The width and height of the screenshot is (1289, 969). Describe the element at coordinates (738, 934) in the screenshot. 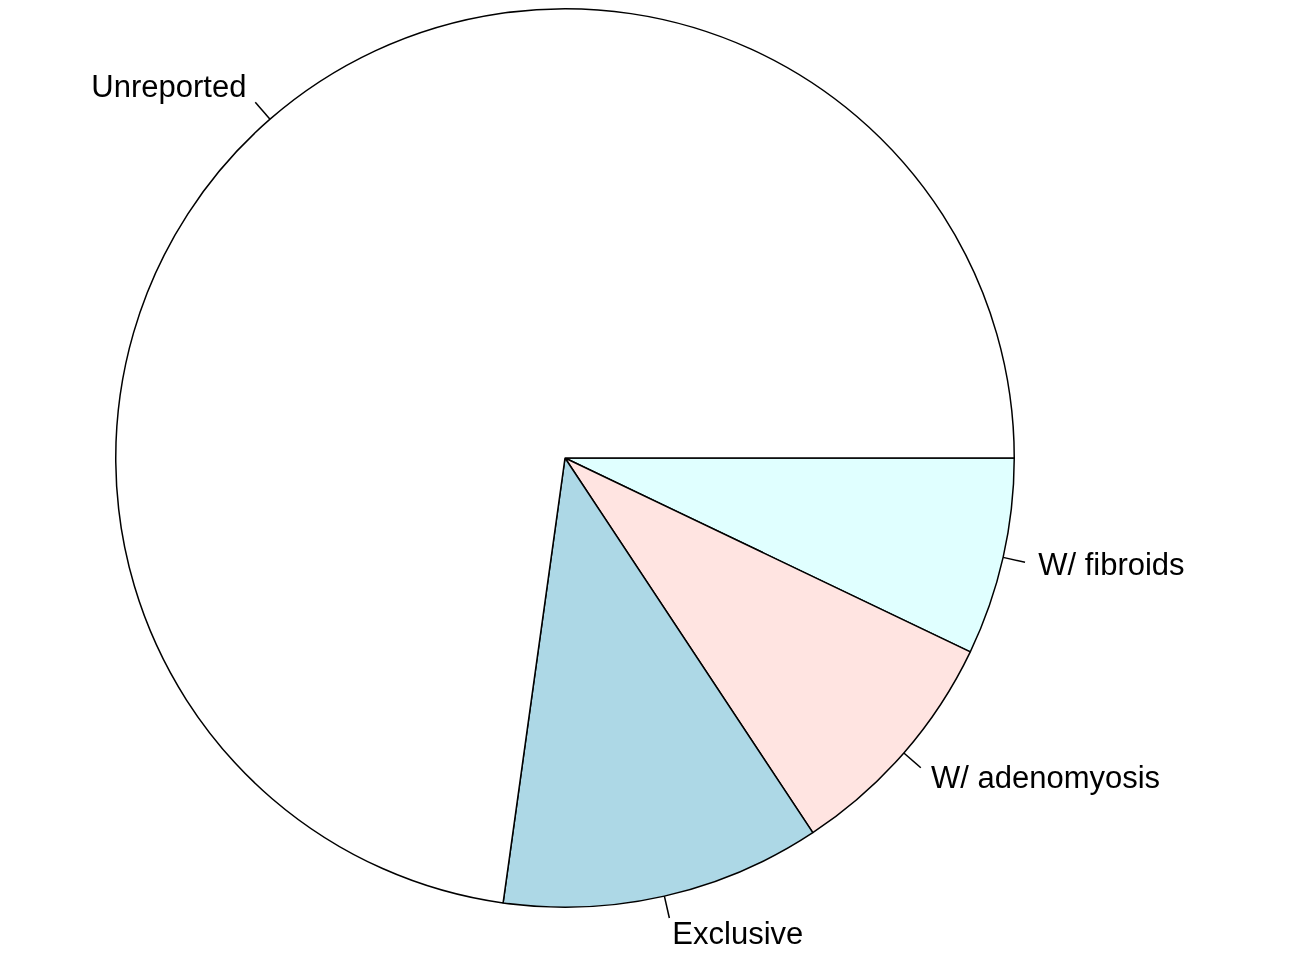

I see `slice-label: Exclusive` at that location.